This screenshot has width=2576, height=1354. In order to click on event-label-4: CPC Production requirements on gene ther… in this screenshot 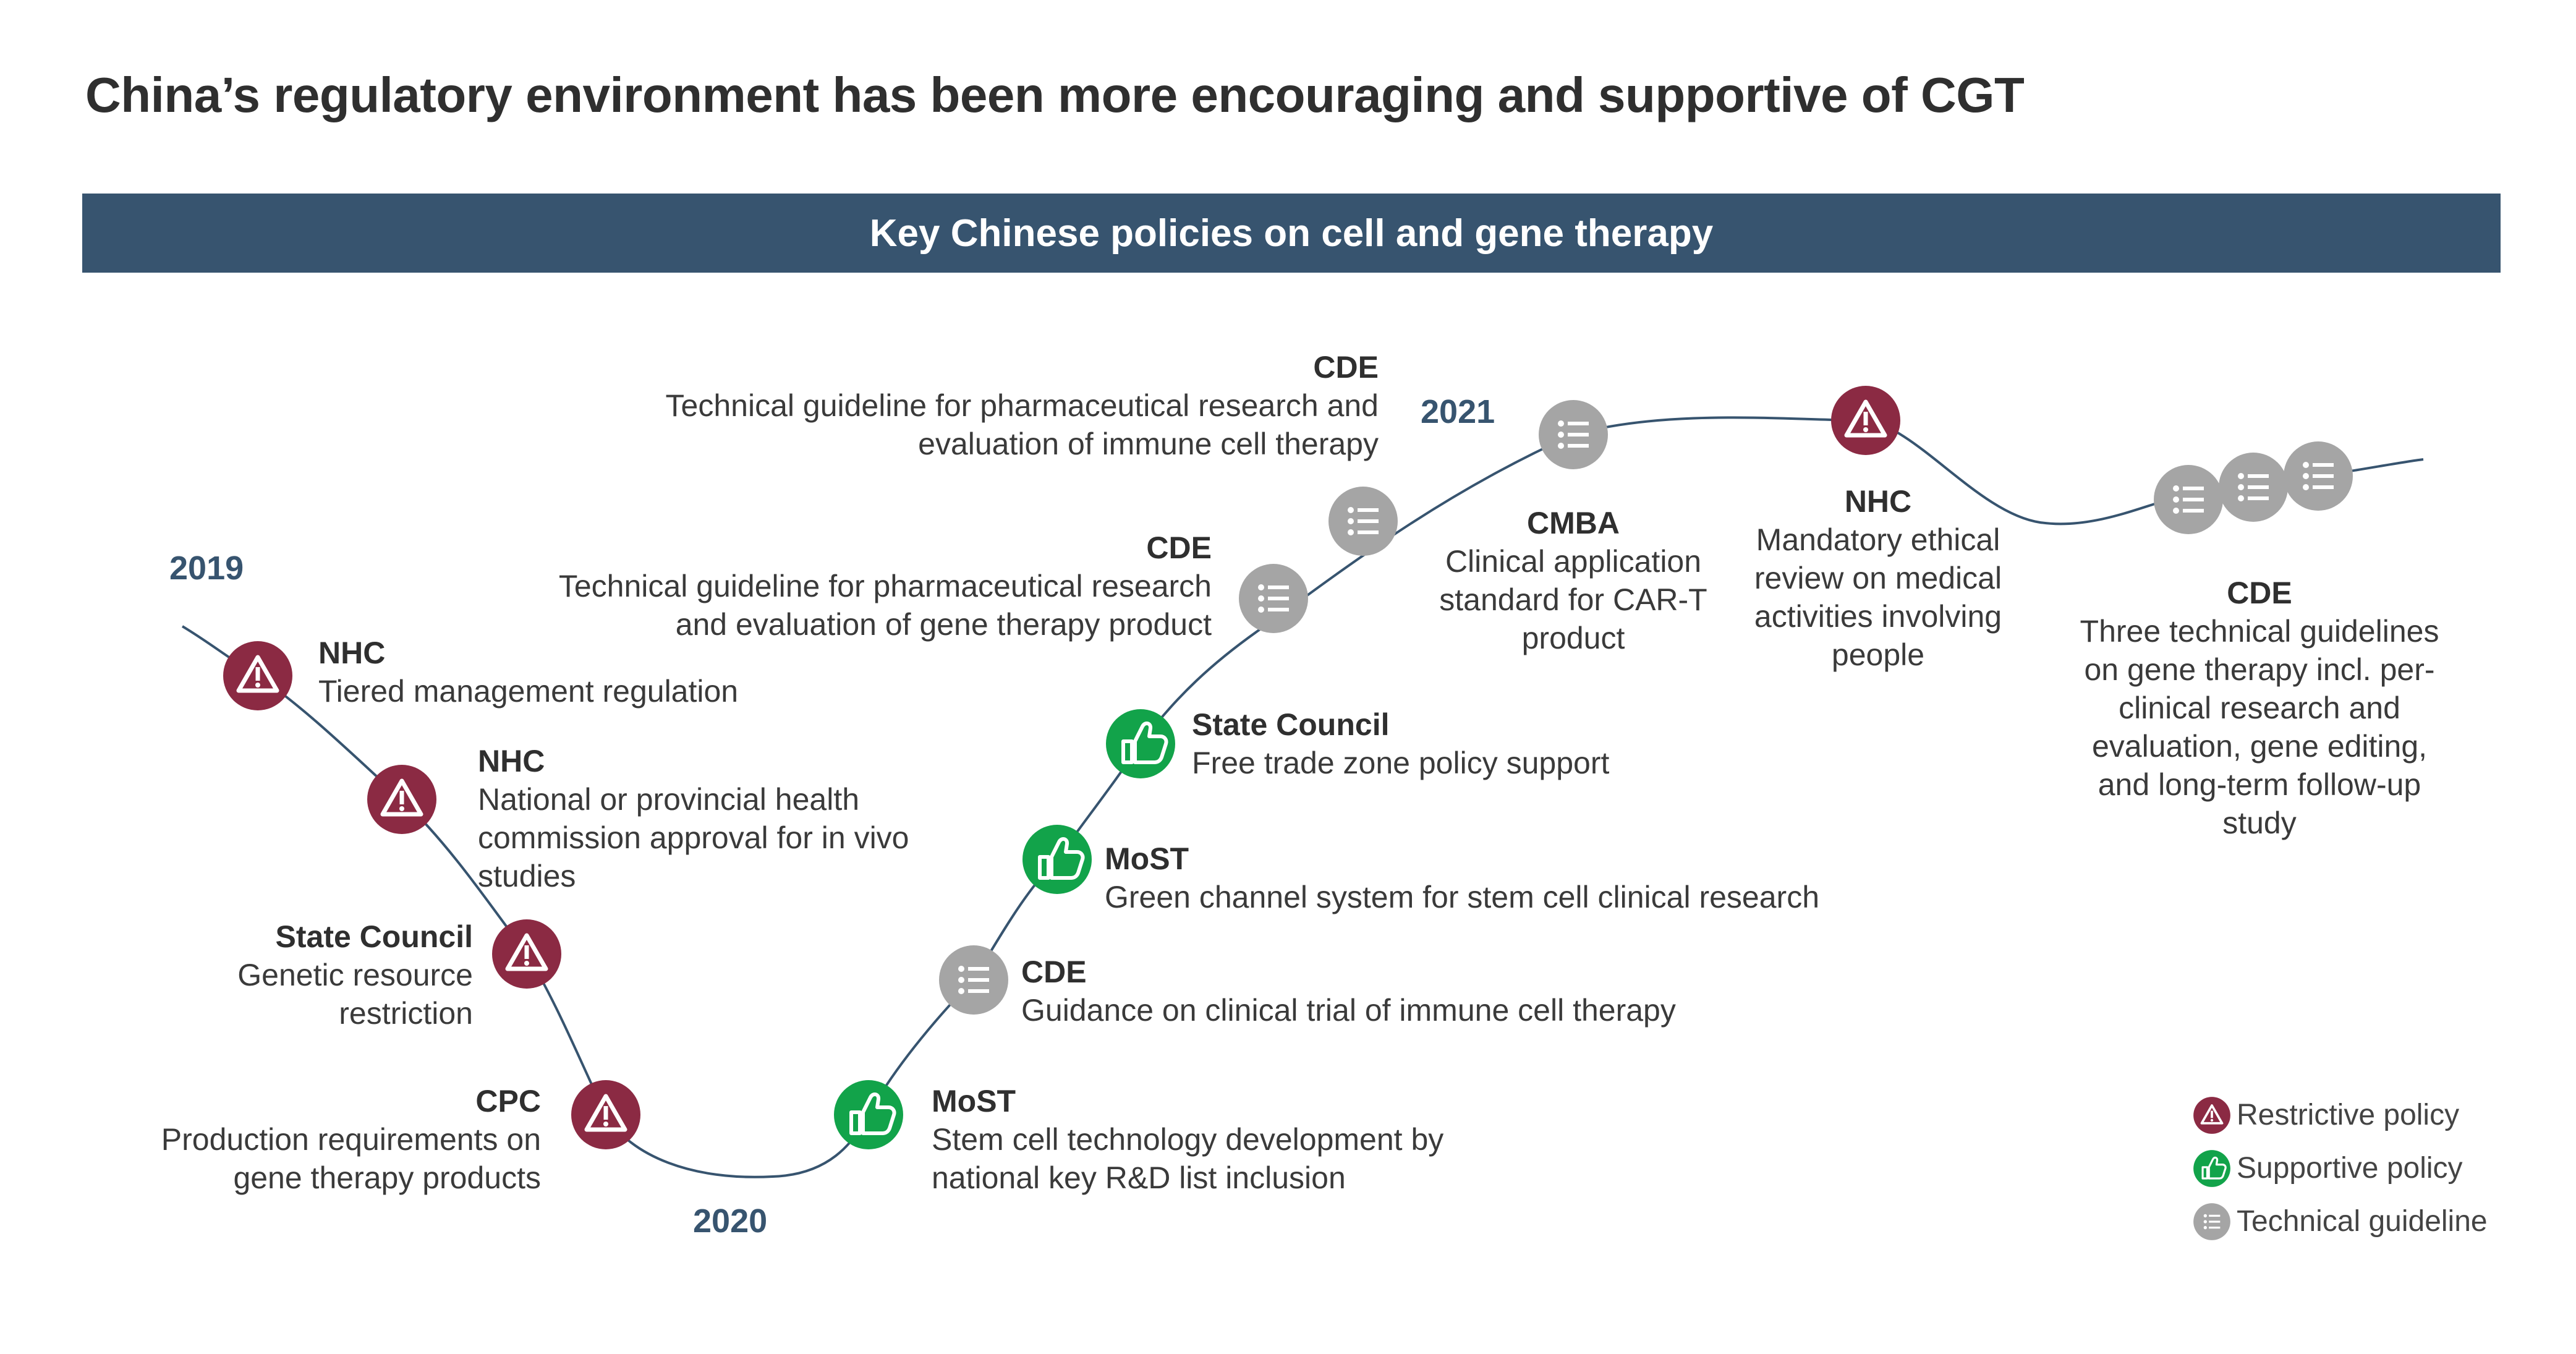, I will do `click(326, 1139)`.